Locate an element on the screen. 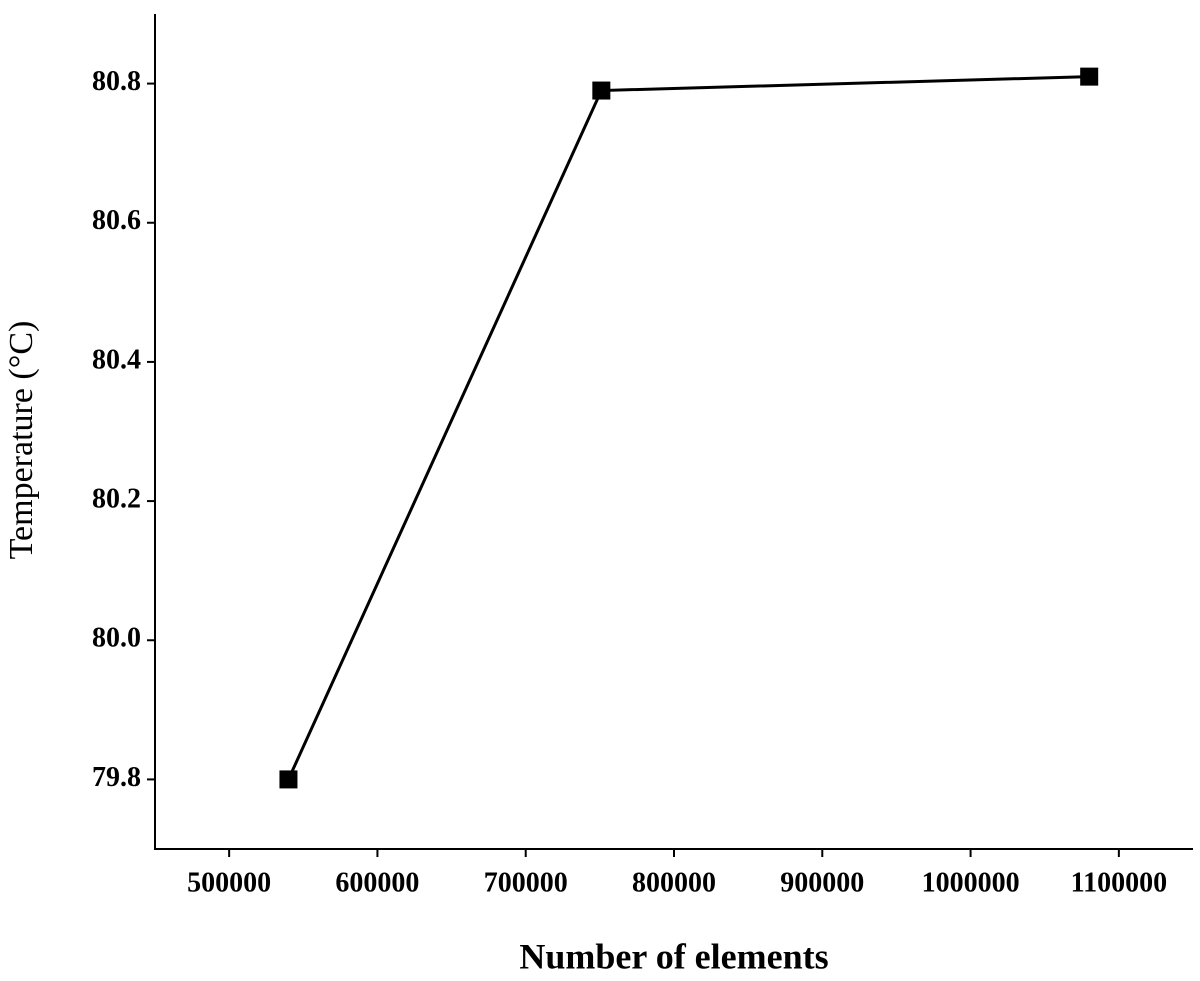 The image size is (1200, 981). x-axis-label: Number of elements is located at coordinates (673, 956).